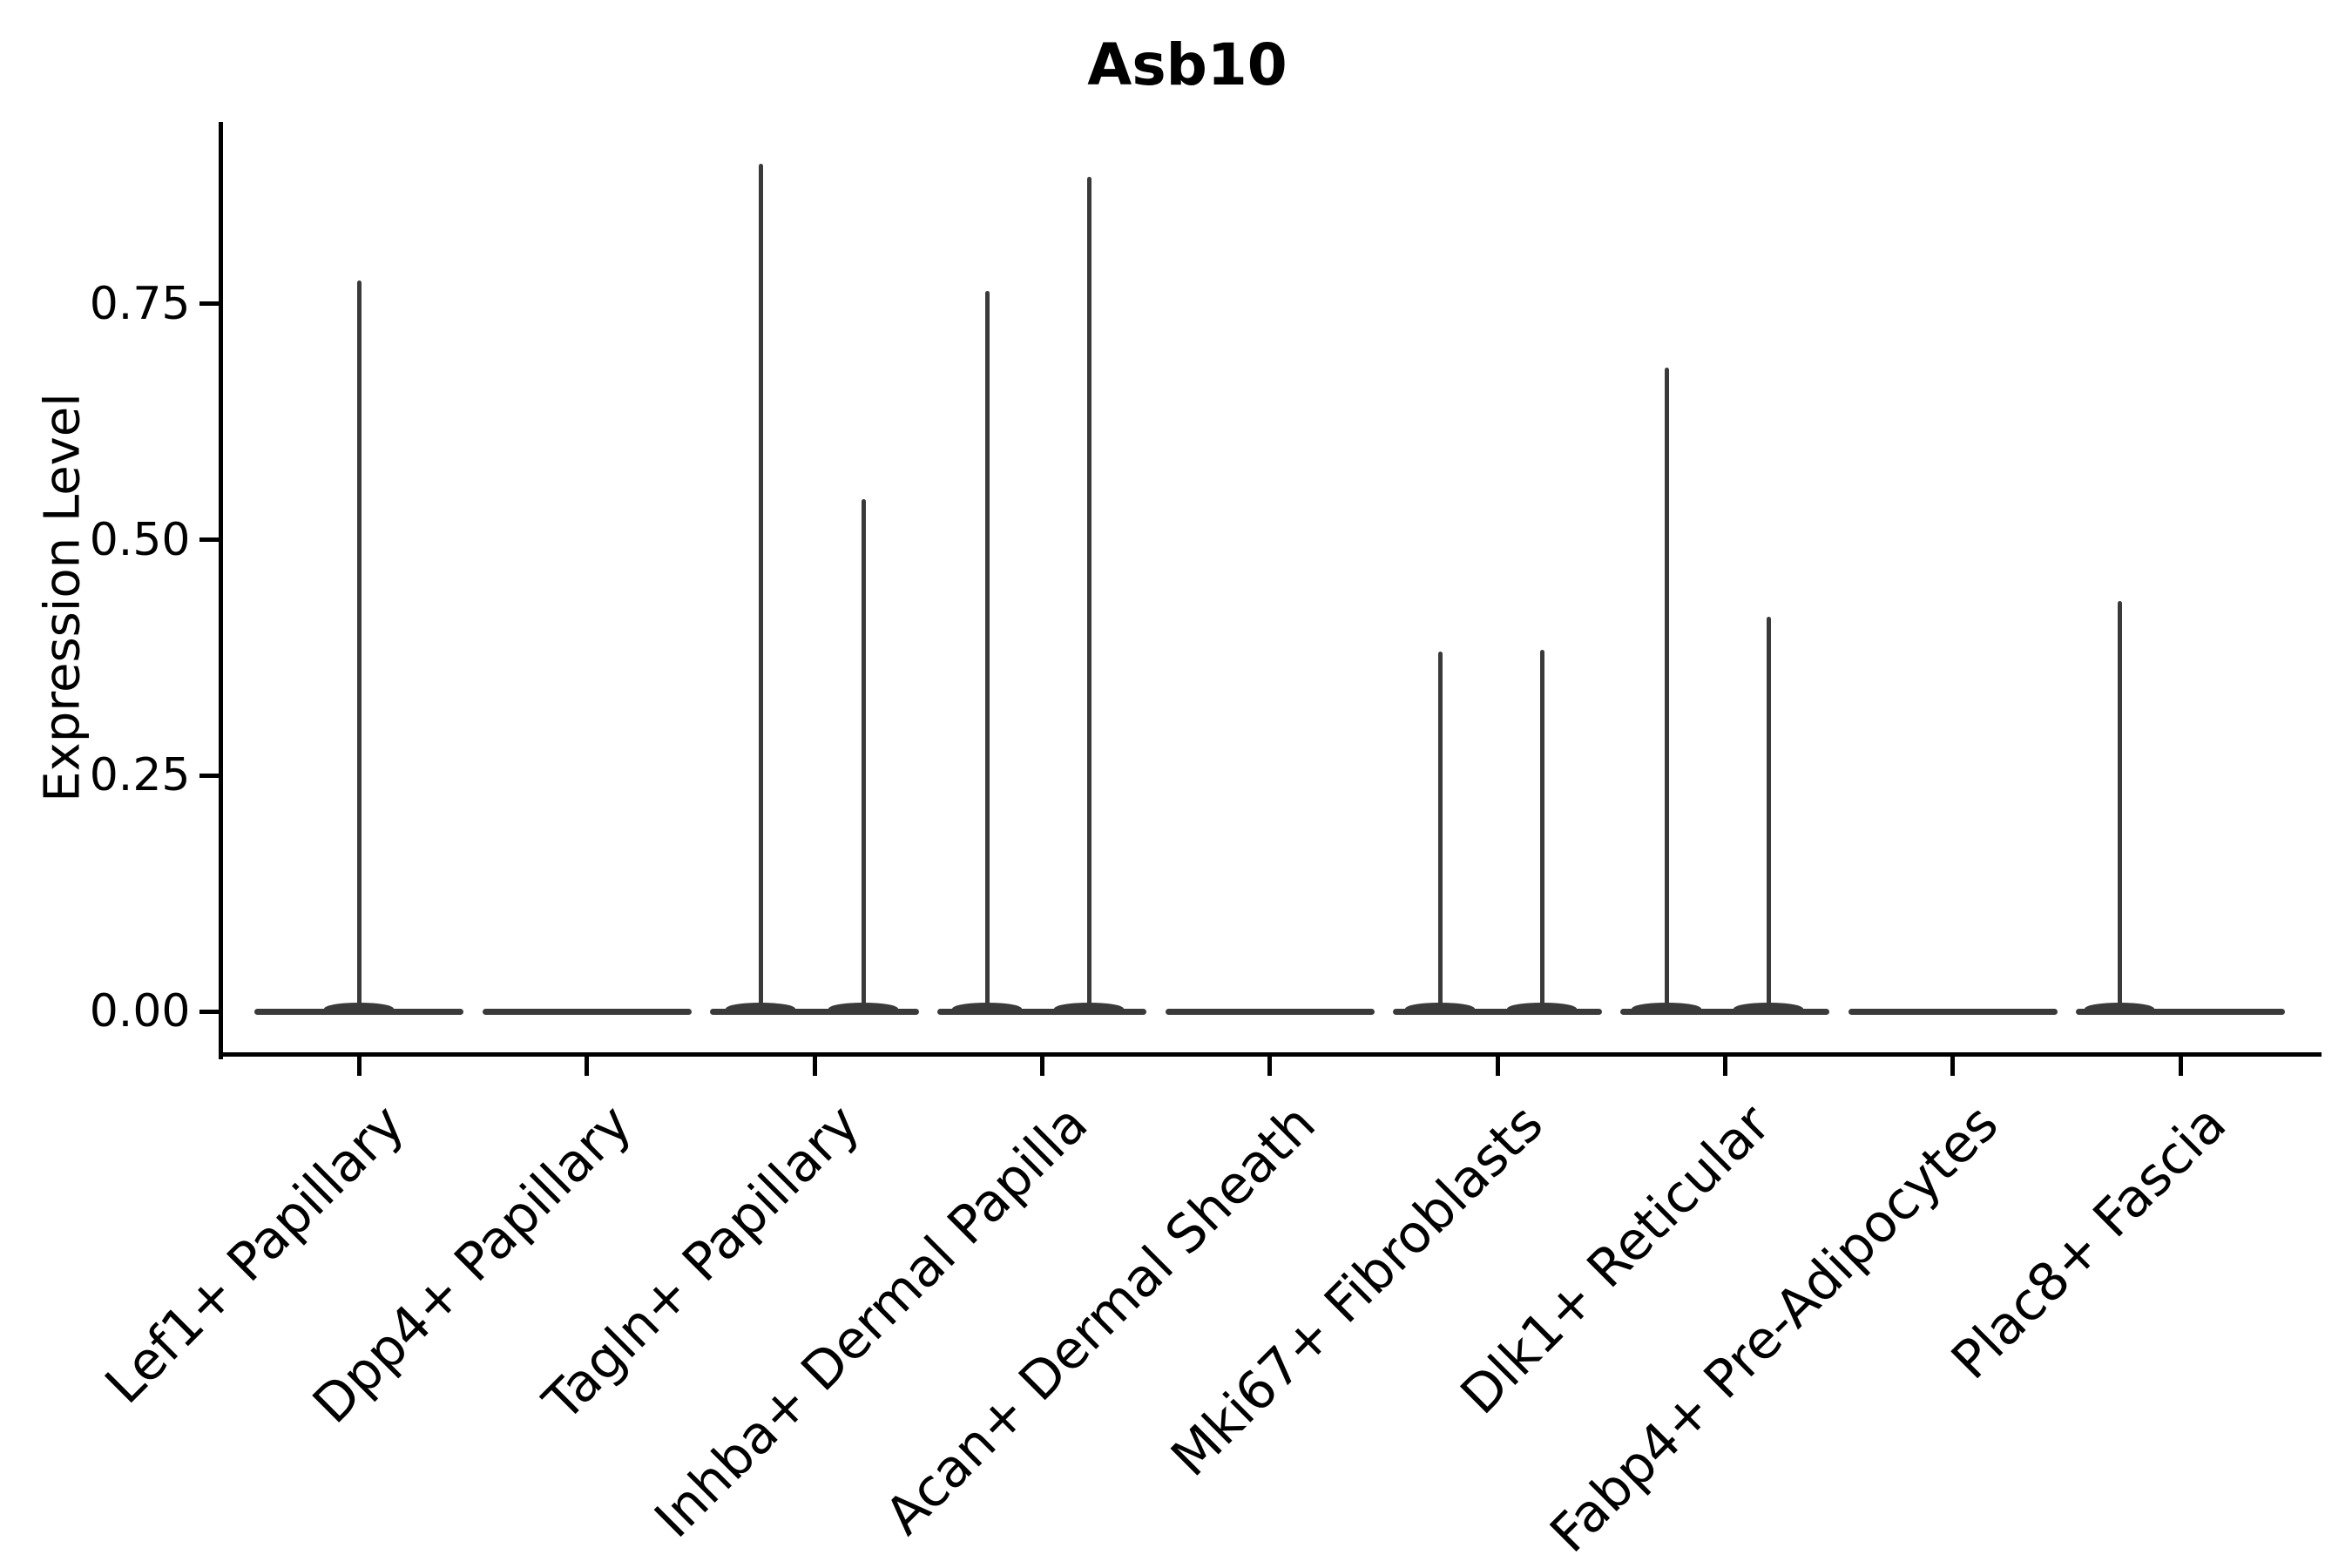  What do you see at coordinates (220, 590) in the screenshot?
I see `y-axis-spine` at bounding box center [220, 590].